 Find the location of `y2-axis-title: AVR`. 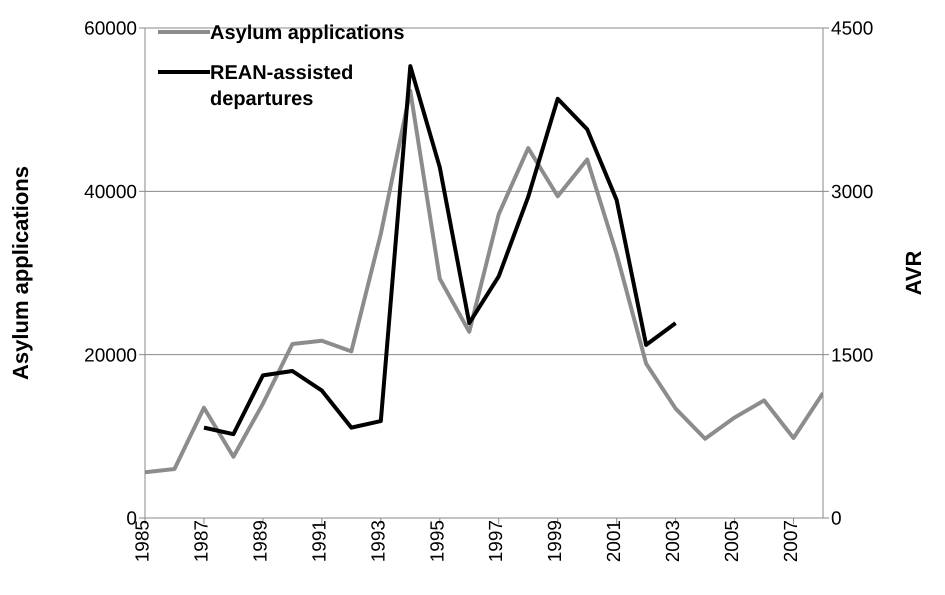

y2-axis-title: AVR is located at coordinates (913, 273).